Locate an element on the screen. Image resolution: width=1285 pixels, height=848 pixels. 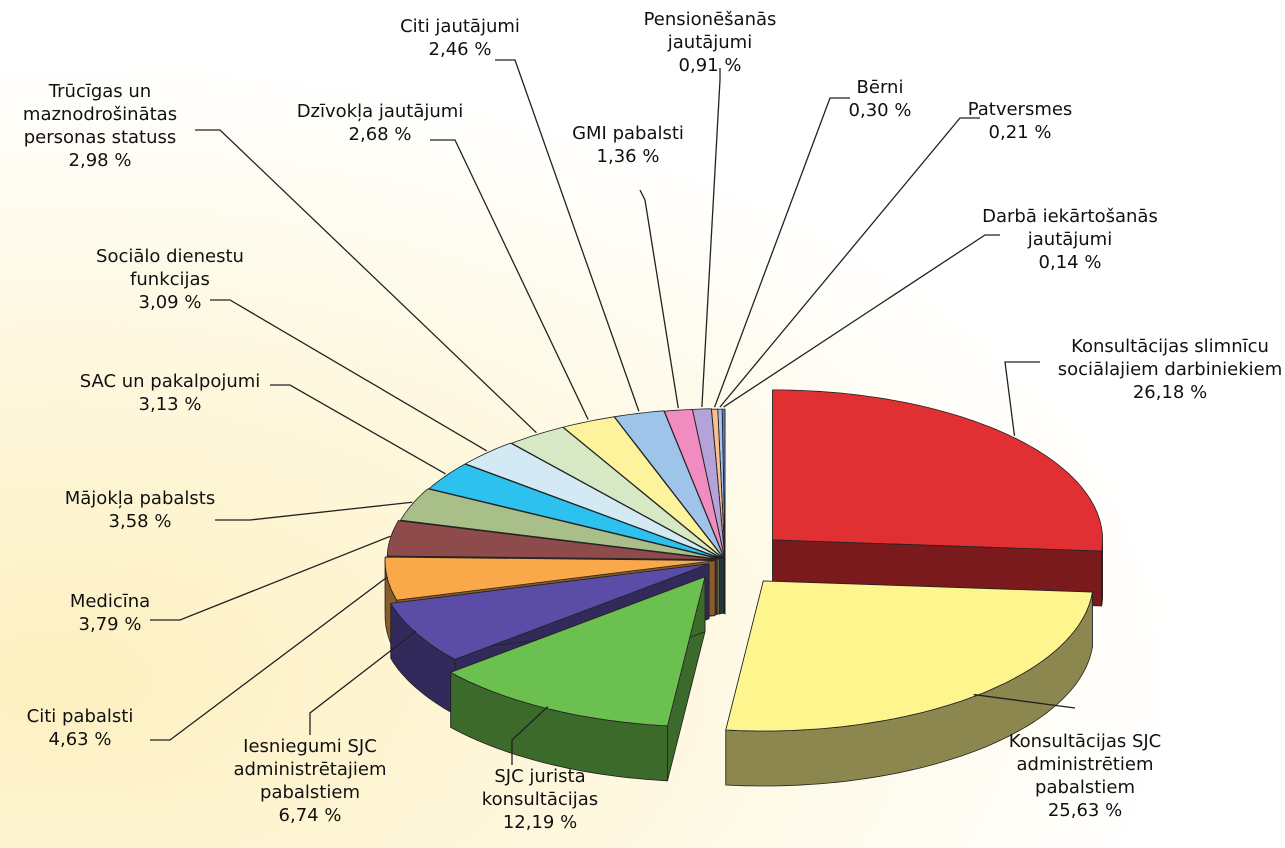
value-label: 3,58 % is located at coordinates (140, 521).